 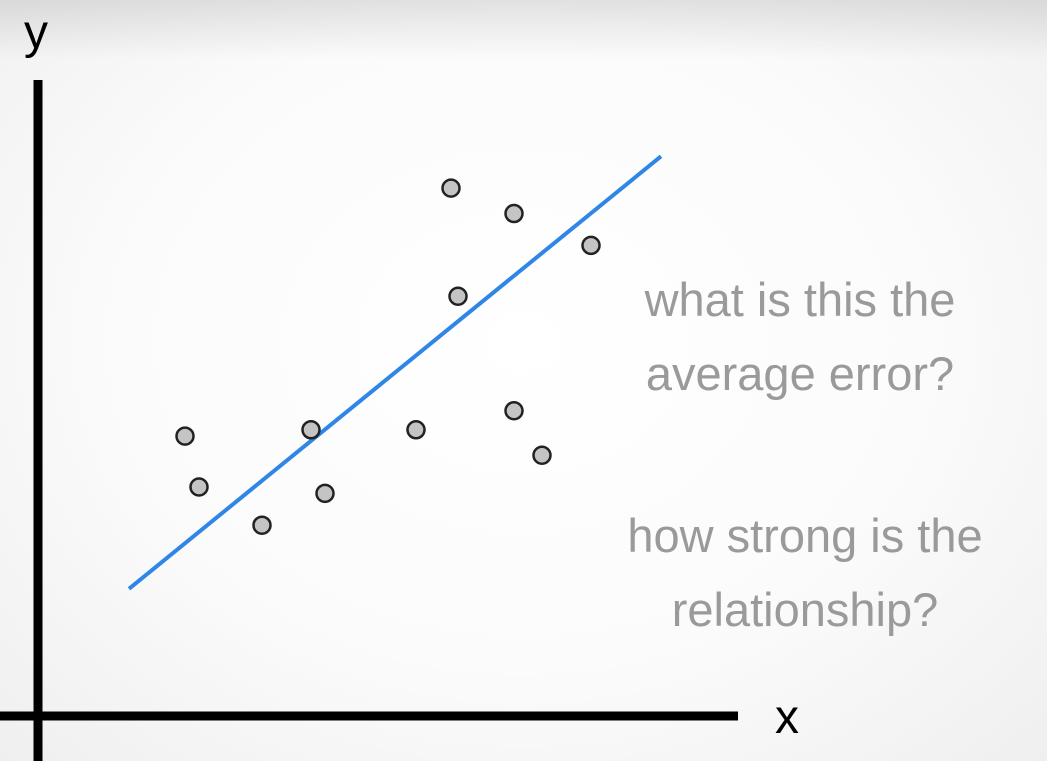 I want to click on question-relationship-strength-line-1: how strong is the, so click(x=805, y=535).